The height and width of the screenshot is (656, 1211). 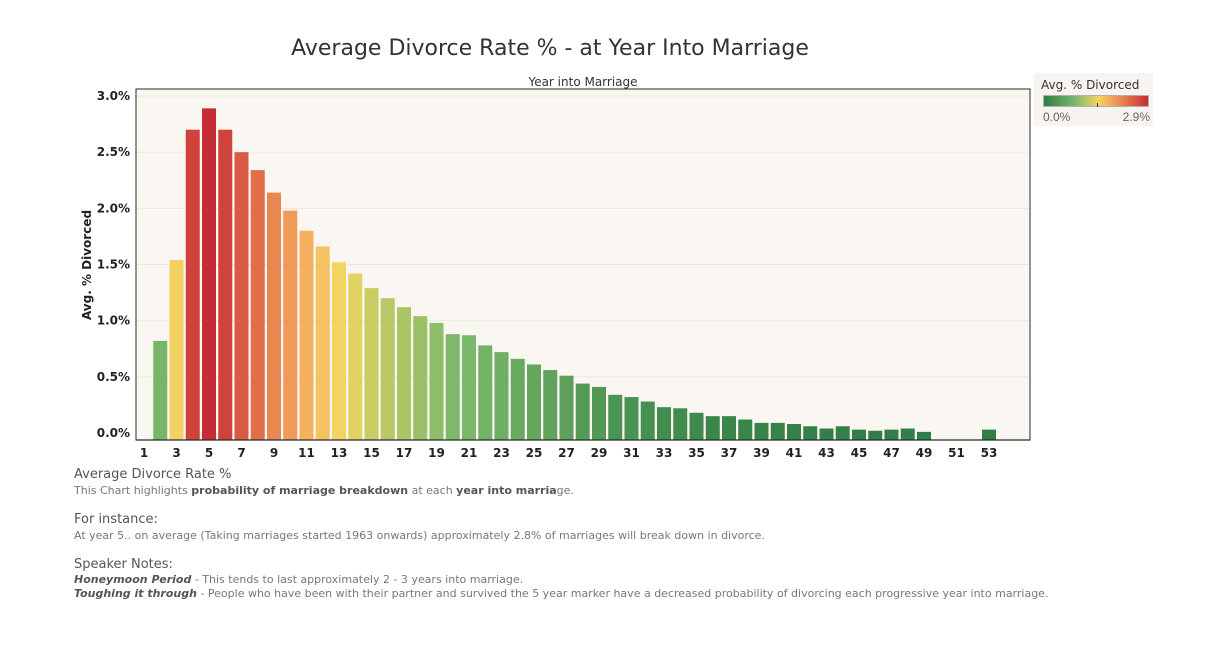 I want to click on legend-max-label: 2.9%, so click(x=1136, y=117).